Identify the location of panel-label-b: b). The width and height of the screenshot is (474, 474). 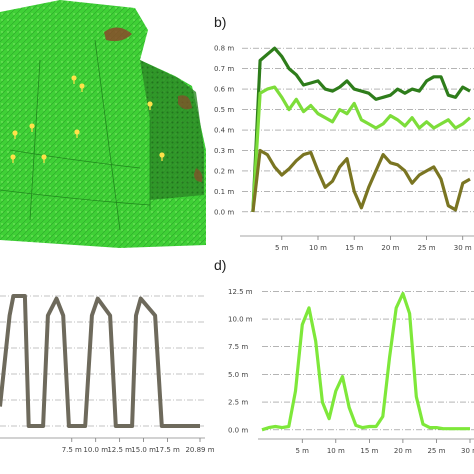
(220, 22).